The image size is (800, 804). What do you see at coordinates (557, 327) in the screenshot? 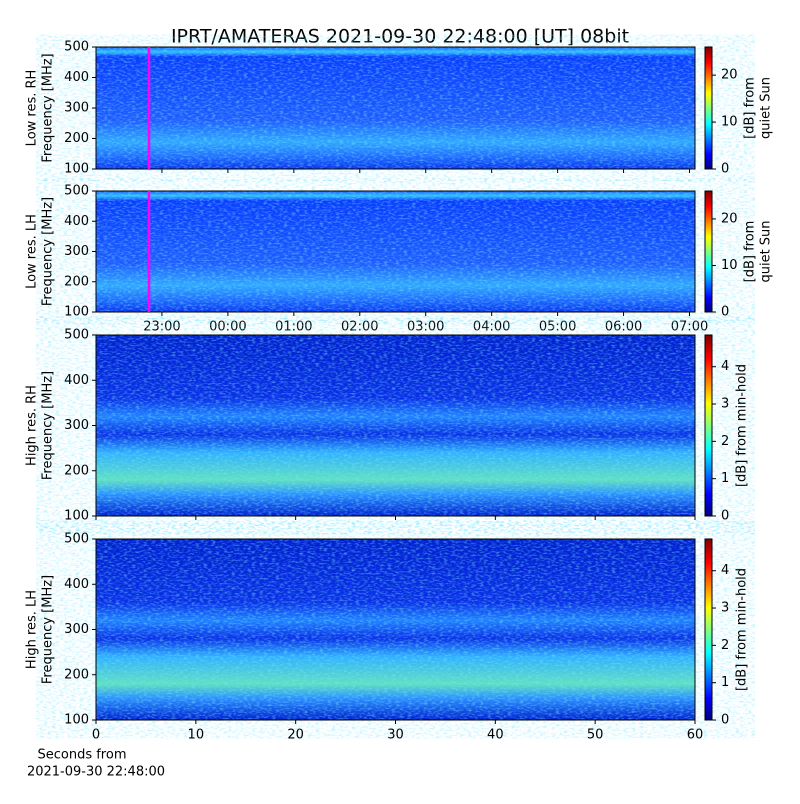
I see `x-tick-label: 05:00` at bounding box center [557, 327].